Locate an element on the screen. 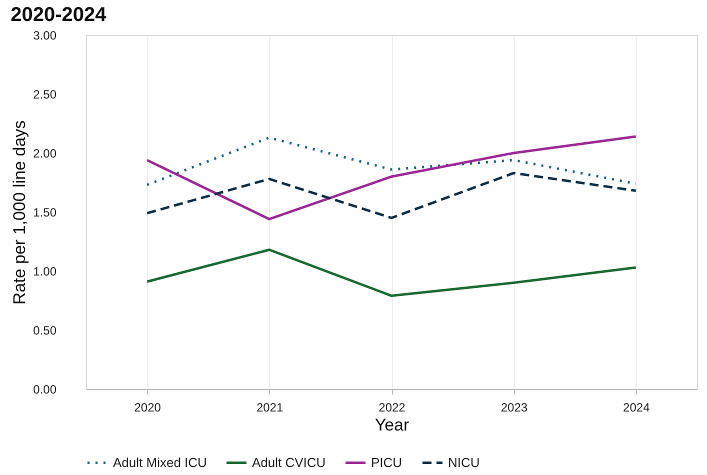 This screenshot has width=707, height=475. legend-label: NICU is located at coordinates (464, 462).